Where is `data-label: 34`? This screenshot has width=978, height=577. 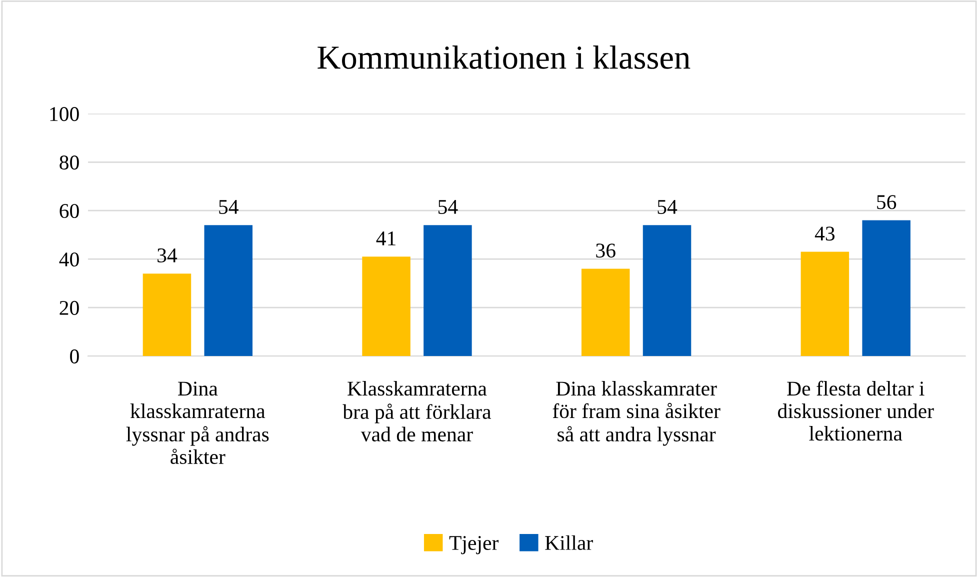
data-label: 34 is located at coordinates (168, 255).